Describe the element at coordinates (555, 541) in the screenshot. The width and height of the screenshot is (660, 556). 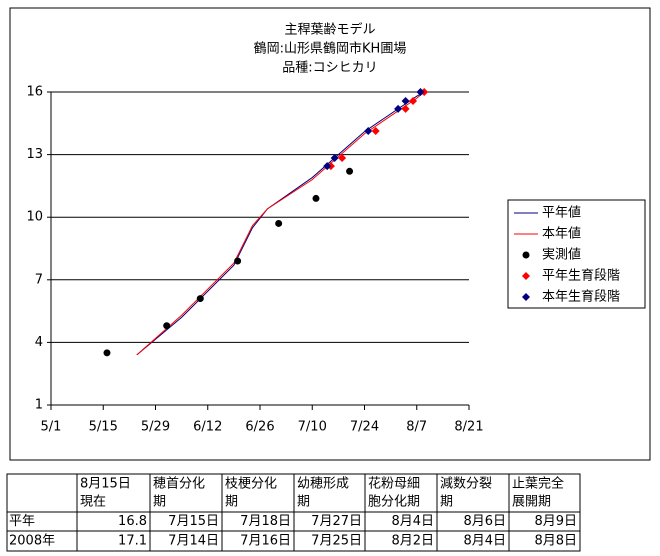
I see `table-cell: 8月8日` at that location.